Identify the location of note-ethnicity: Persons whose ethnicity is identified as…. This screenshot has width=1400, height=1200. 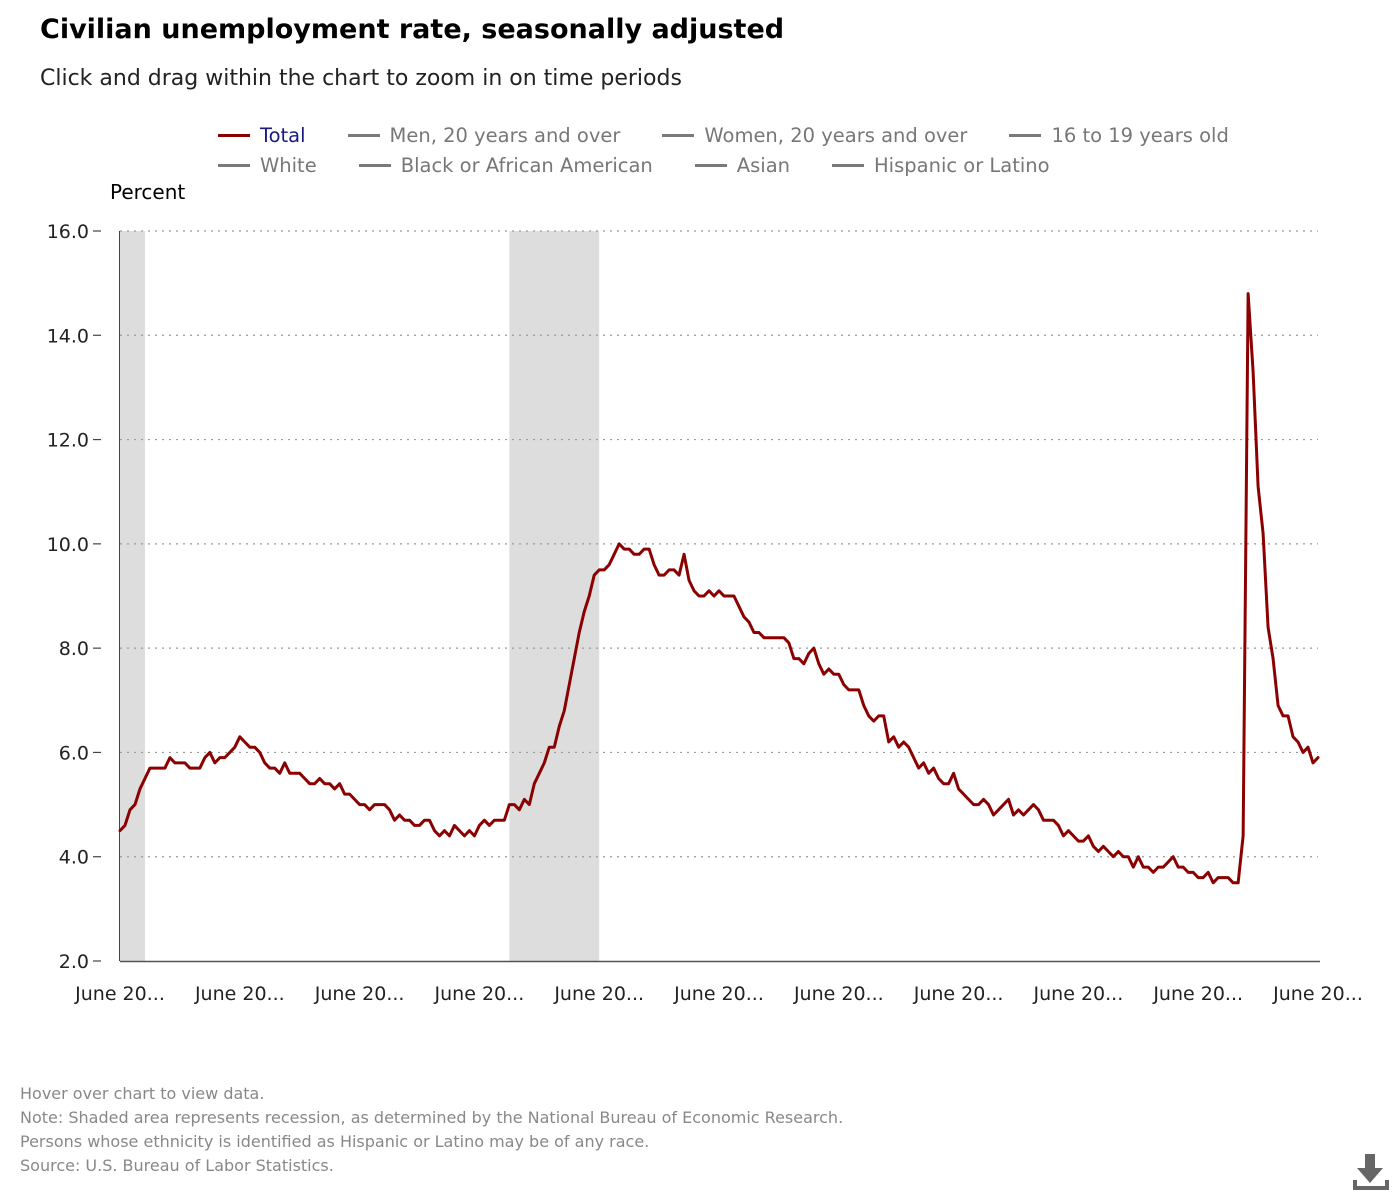
(335, 1141).